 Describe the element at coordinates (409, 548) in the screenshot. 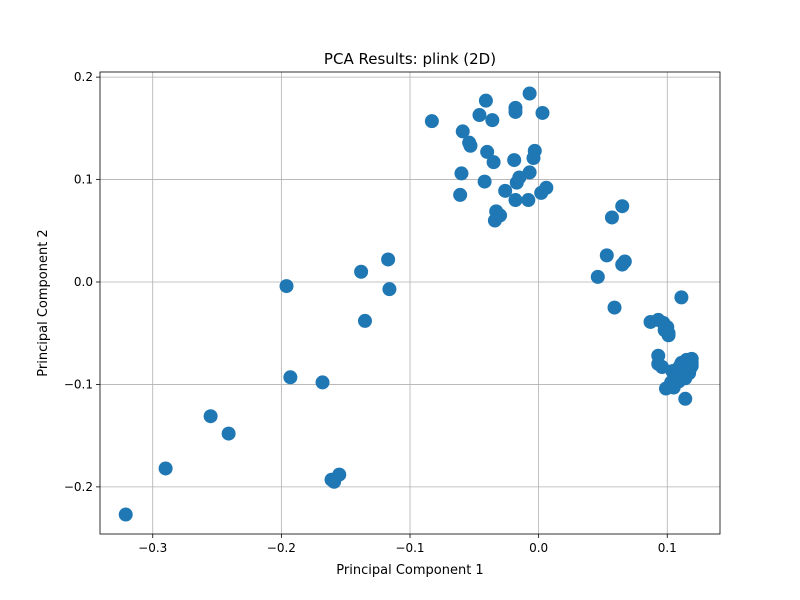

I see `x-tick-label: −0.1` at that location.